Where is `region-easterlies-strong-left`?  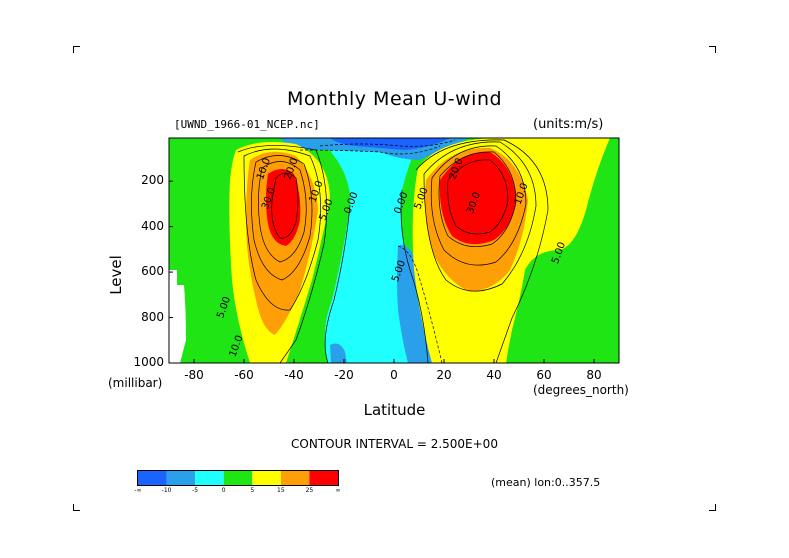
region-easterlies-strong-left is located at coordinates (338, 353).